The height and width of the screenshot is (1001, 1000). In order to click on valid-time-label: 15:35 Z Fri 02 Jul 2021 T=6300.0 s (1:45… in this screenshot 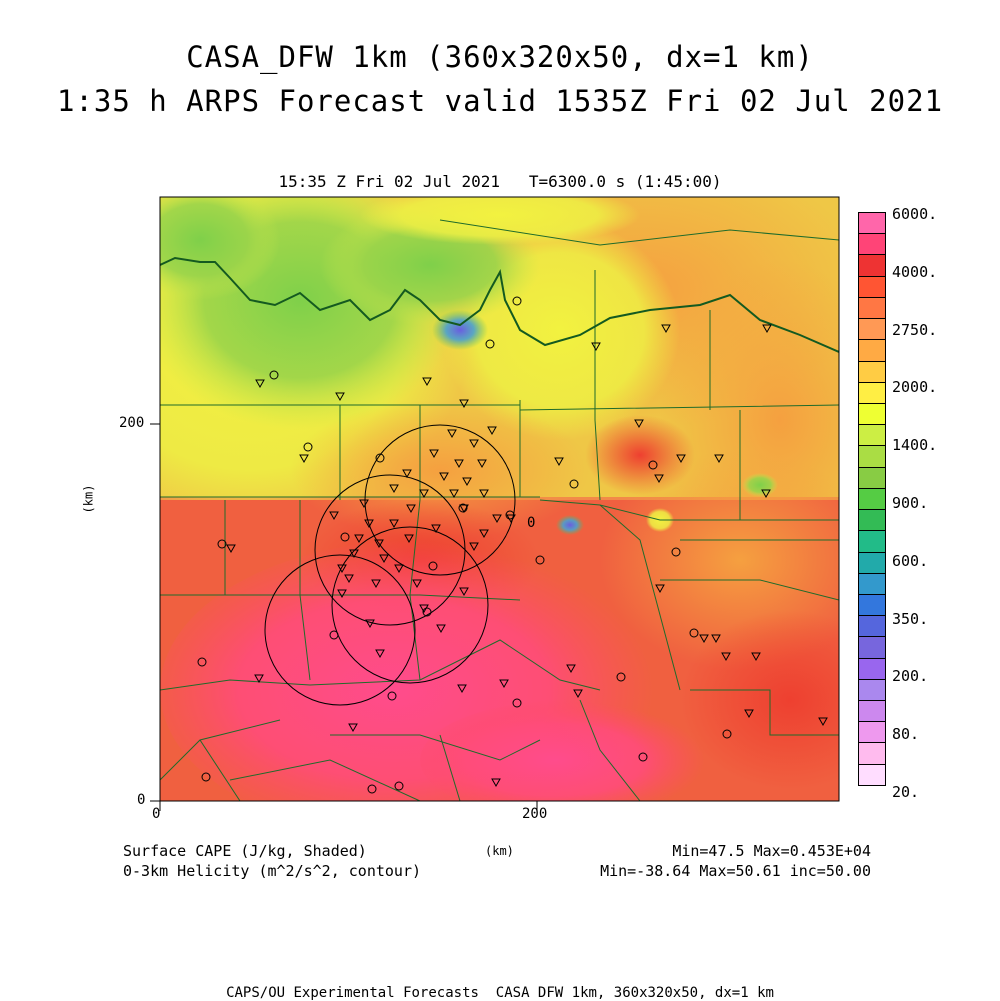, I will do `click(500, 181)`.